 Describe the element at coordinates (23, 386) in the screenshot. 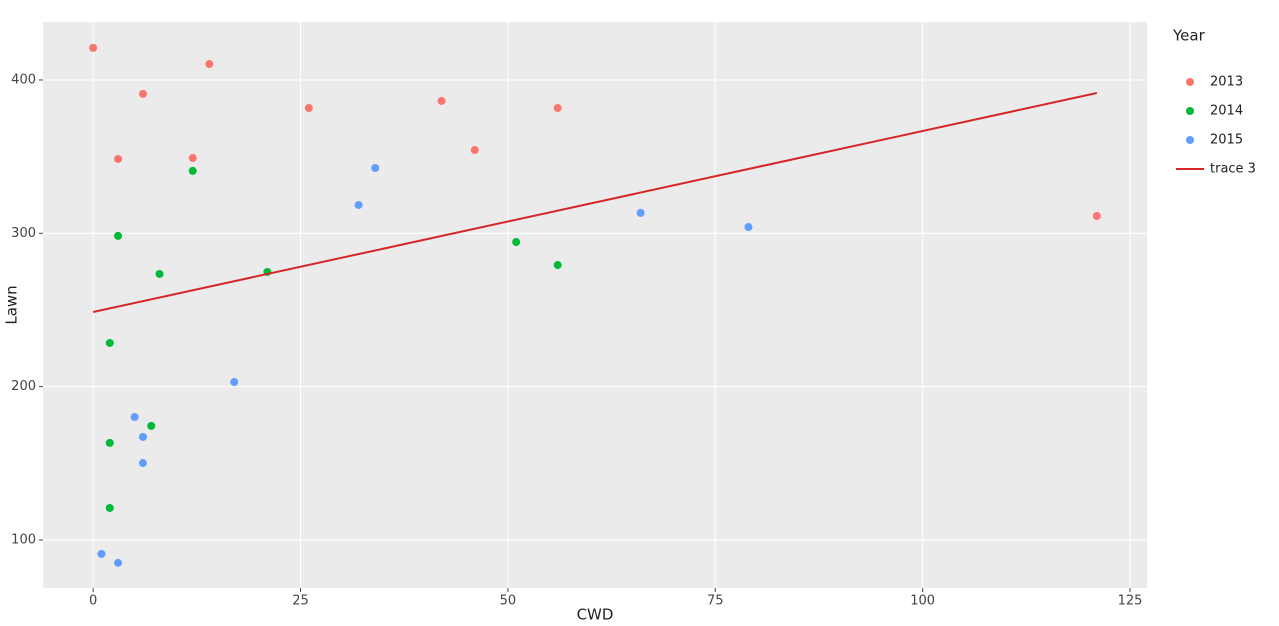

I see `y-tick-label: 200` at that location.